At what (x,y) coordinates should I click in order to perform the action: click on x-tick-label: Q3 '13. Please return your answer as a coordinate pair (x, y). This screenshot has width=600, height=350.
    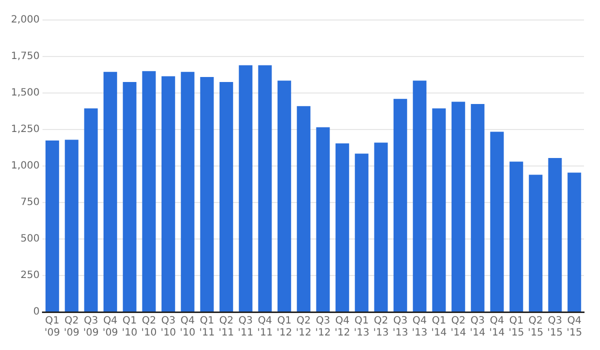
    Looking at the image, I should click on (400, 327).